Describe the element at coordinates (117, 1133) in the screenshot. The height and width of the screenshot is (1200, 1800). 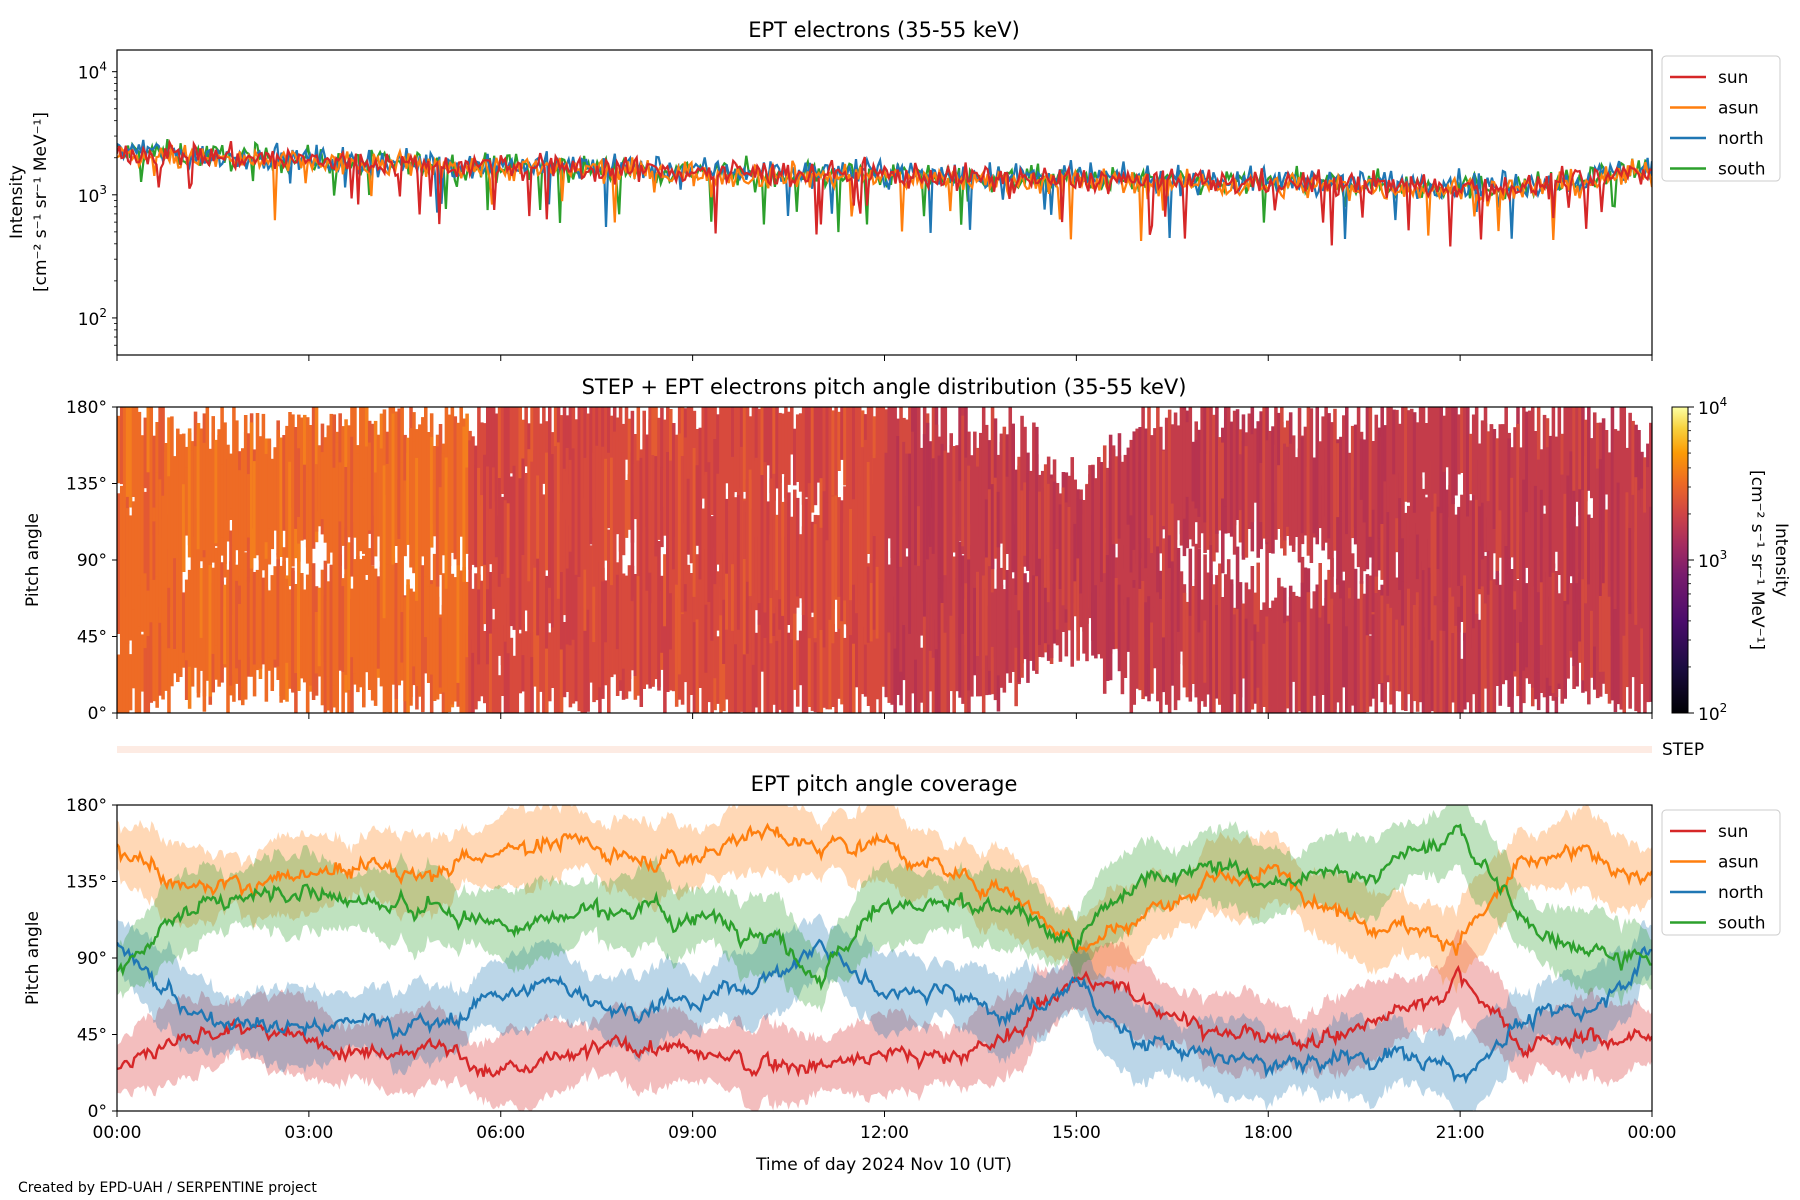
I see `xtick-label: 00:00` at that location.